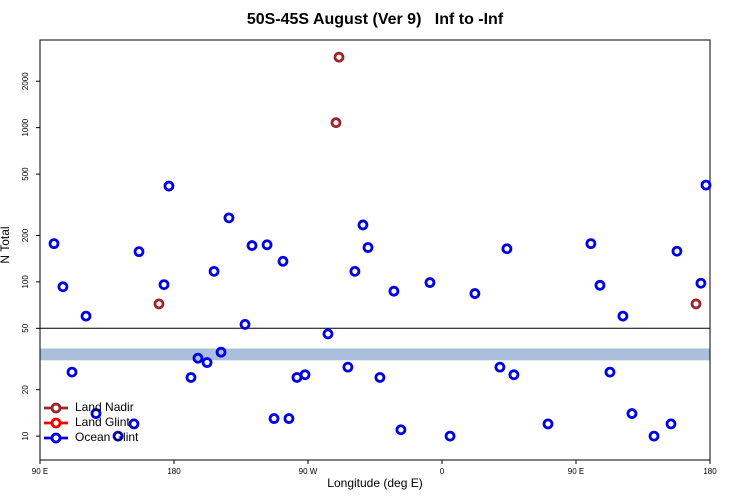  Describe the element at coordinates (308, 471) in the screenshot. I see `x-tick-label: 90 W` at that location.